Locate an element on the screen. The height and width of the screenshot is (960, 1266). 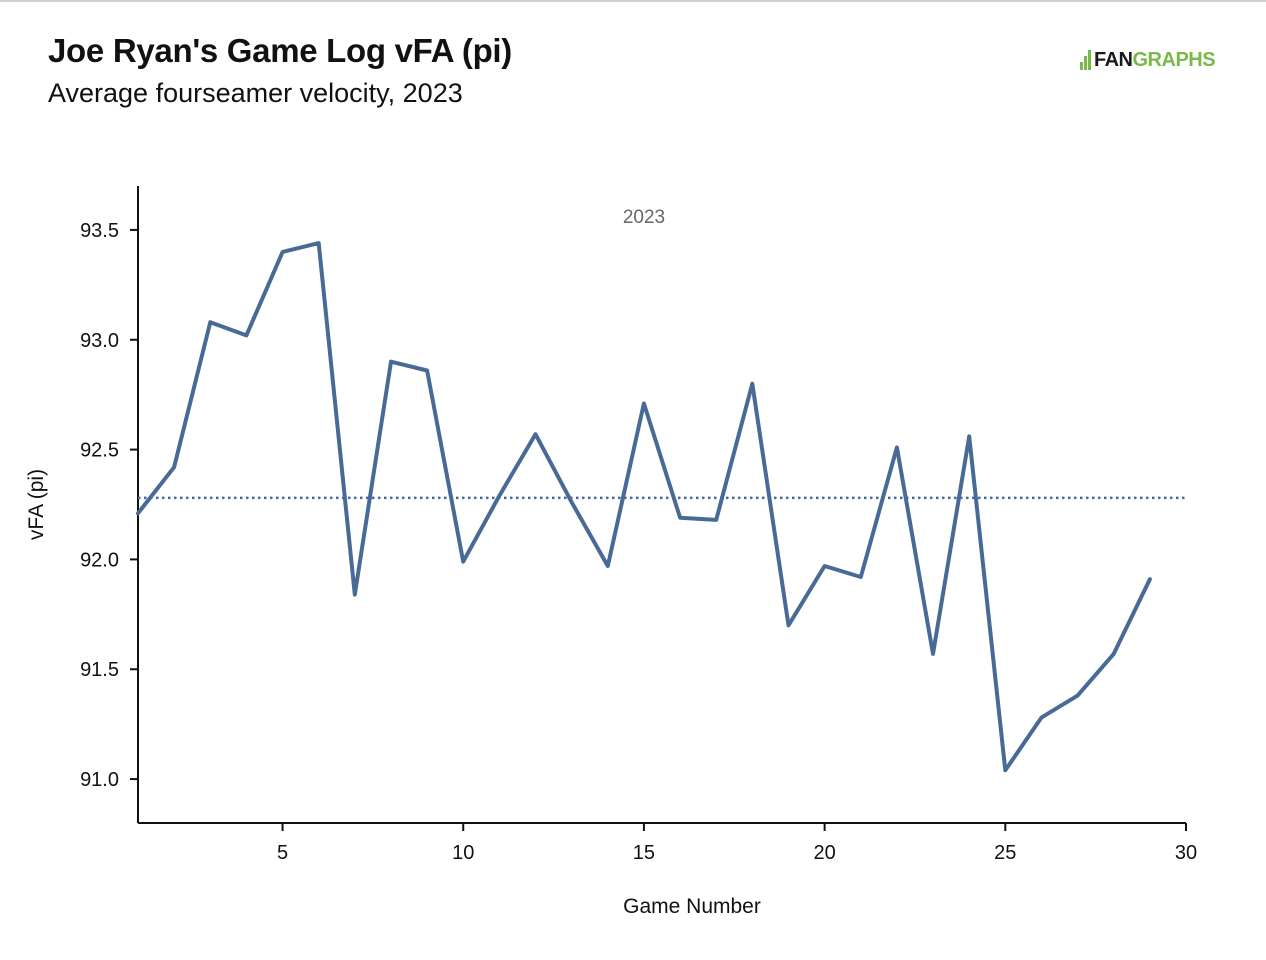
y-tick-label: 91.0 is located at coordinates (99, 780).